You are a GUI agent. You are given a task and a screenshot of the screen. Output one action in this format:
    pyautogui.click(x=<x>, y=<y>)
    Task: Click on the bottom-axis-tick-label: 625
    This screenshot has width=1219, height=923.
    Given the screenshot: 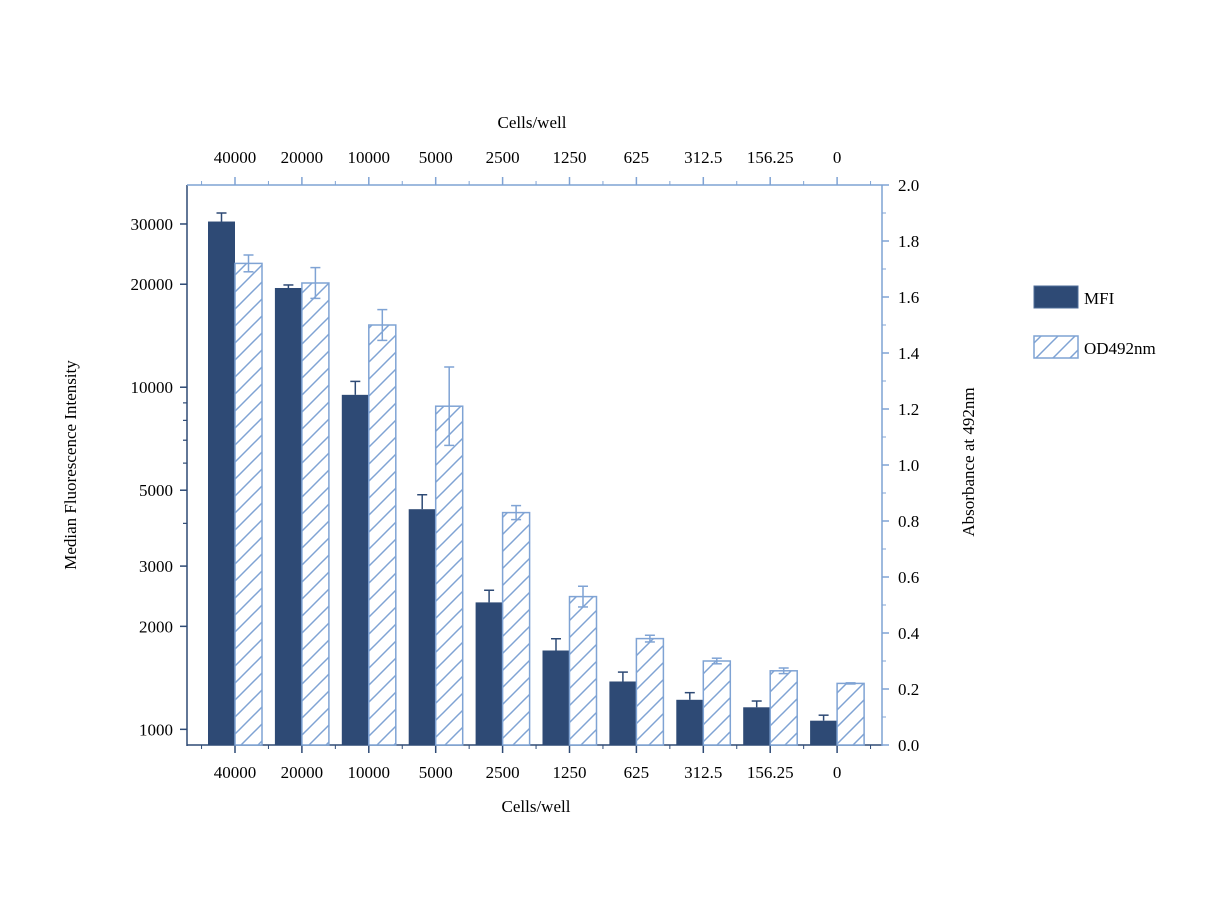 What is the action you would take?
    pyautogui.click(x=637, y=772)
    